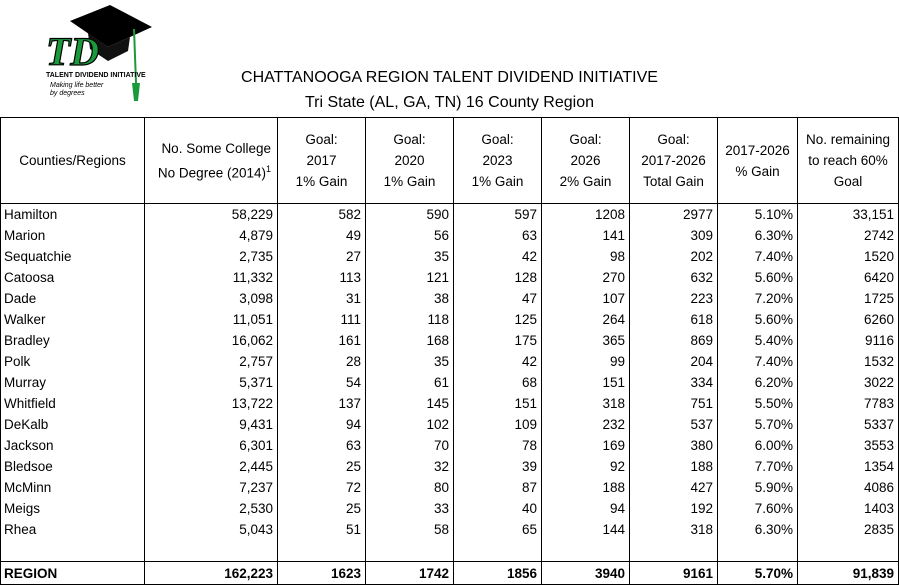  I want to click on page-subtitle: Tri State (AL, GA, TN) 16 County Region, so click(449, 102).